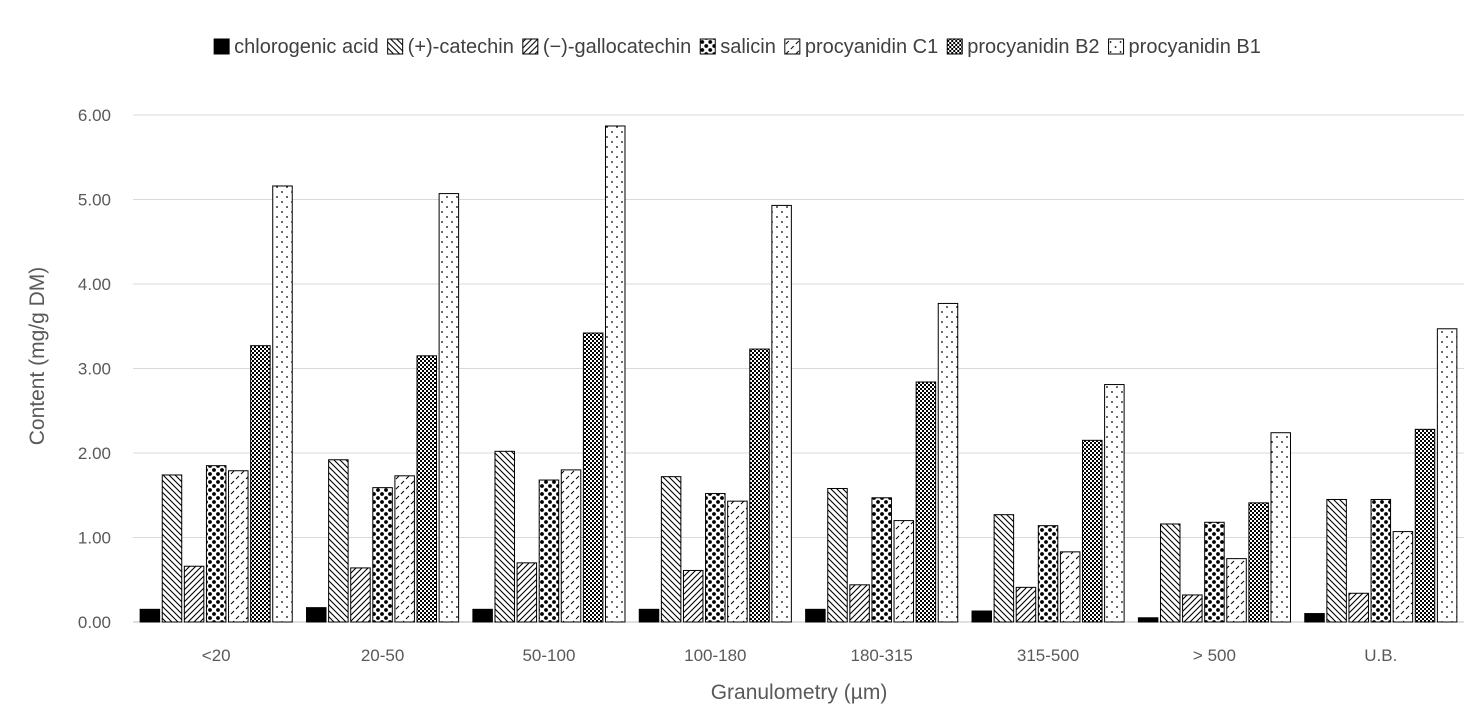 This screenshot has width=1475, height=711. I want to click on legend-item-gallocatechin: (−)-gallocatechin, so click(606, 47).